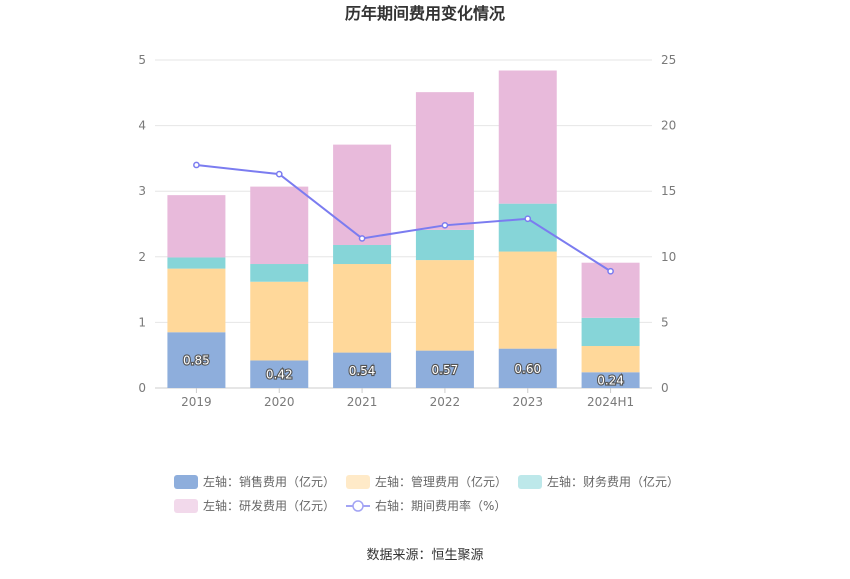 This screenshot has width=850, height=579. What do you see at coordinates (196, 402) in the screenshot?
I see `x-tick-label: 2019` at bounding box center [196, 402].